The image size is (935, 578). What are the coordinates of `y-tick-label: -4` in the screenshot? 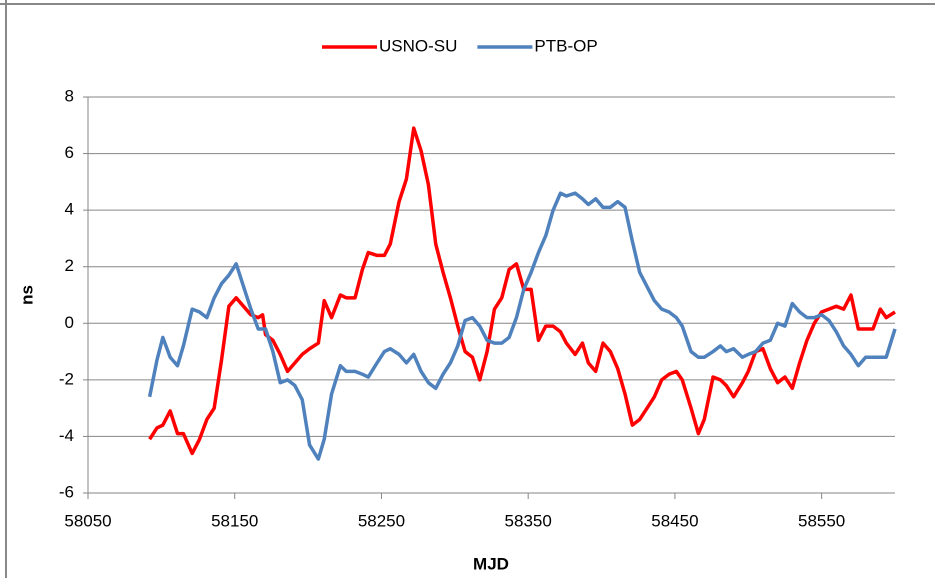 It's located at (66, 435).